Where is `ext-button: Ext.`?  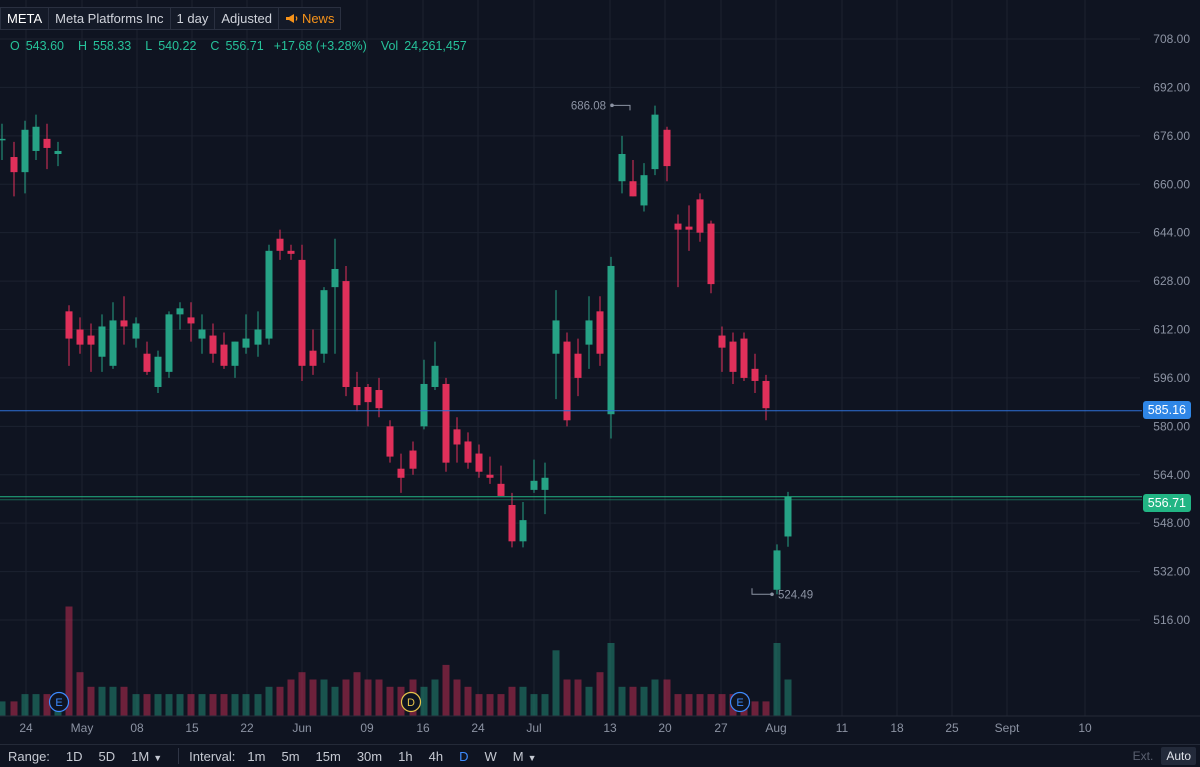 ext-button: Ext. is located at coordinates (1143, 756).